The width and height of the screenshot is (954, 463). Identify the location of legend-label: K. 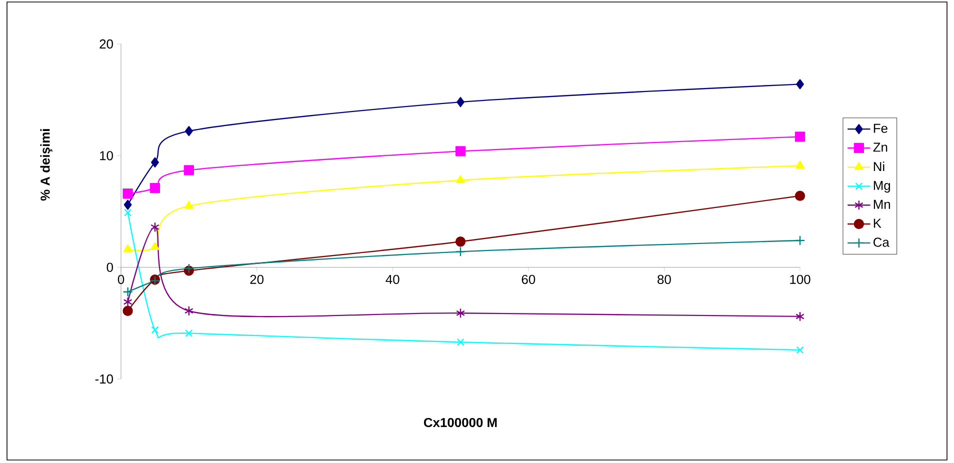
(878, 223).